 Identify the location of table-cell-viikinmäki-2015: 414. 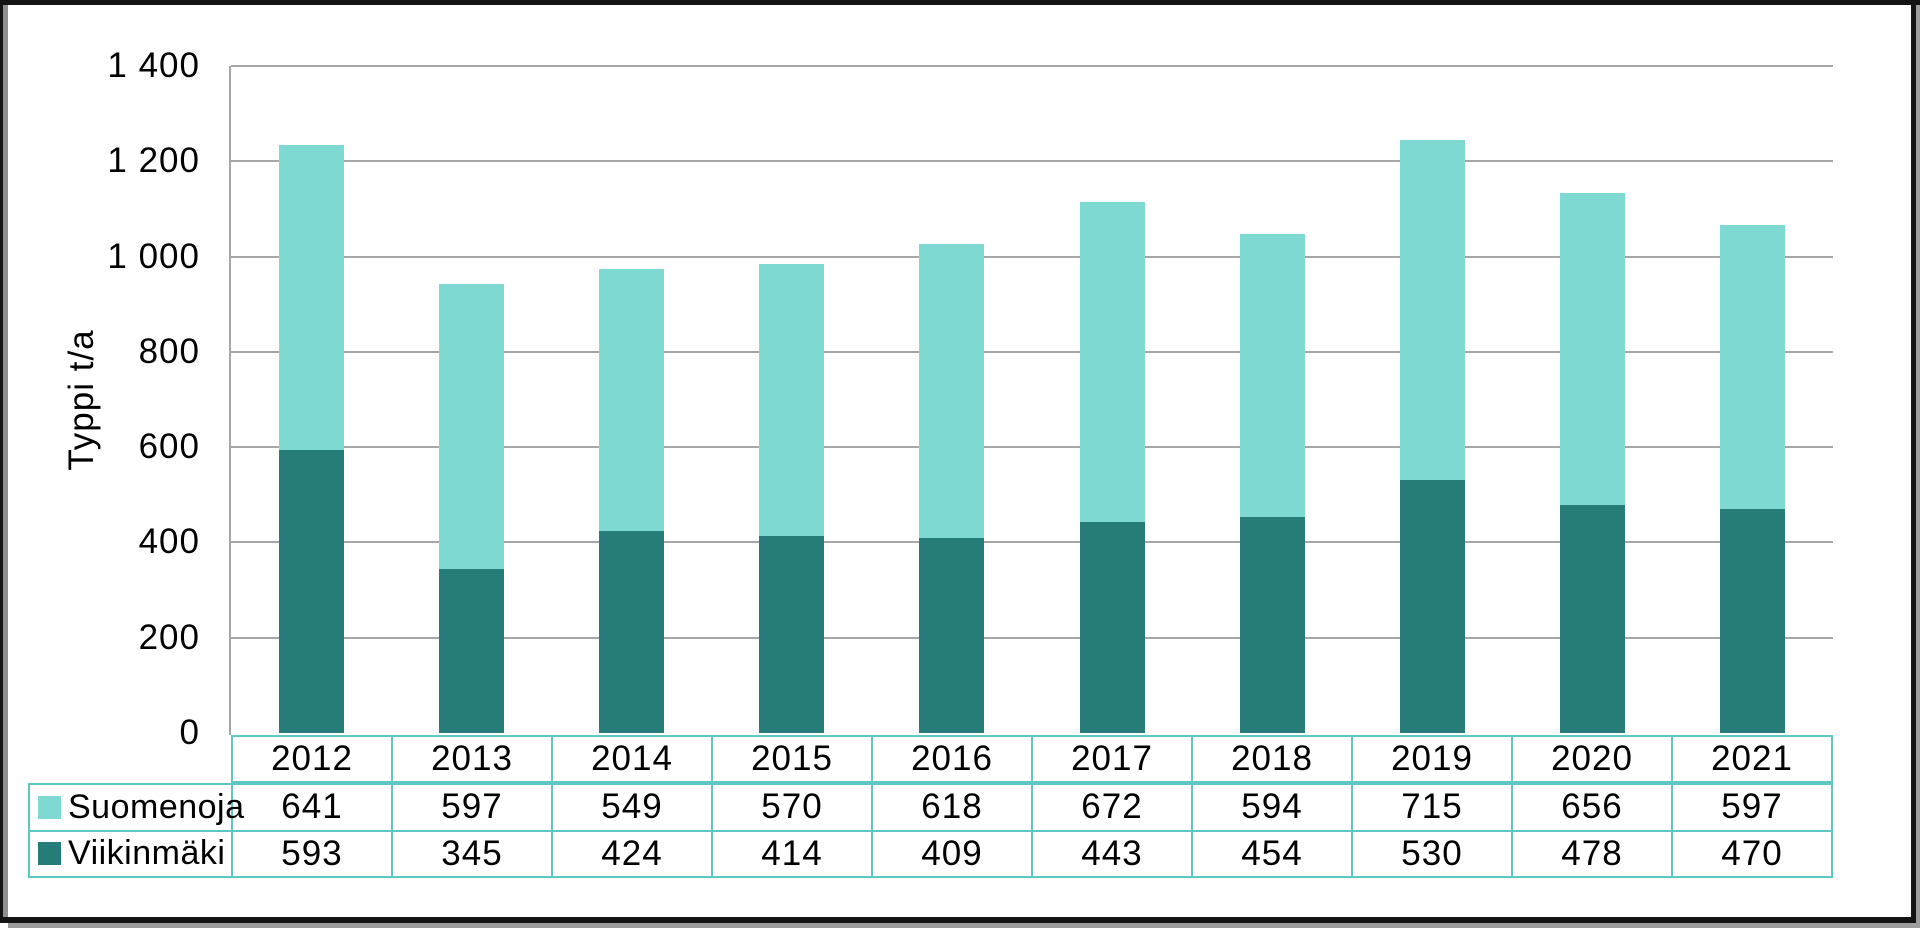
(791, 853).